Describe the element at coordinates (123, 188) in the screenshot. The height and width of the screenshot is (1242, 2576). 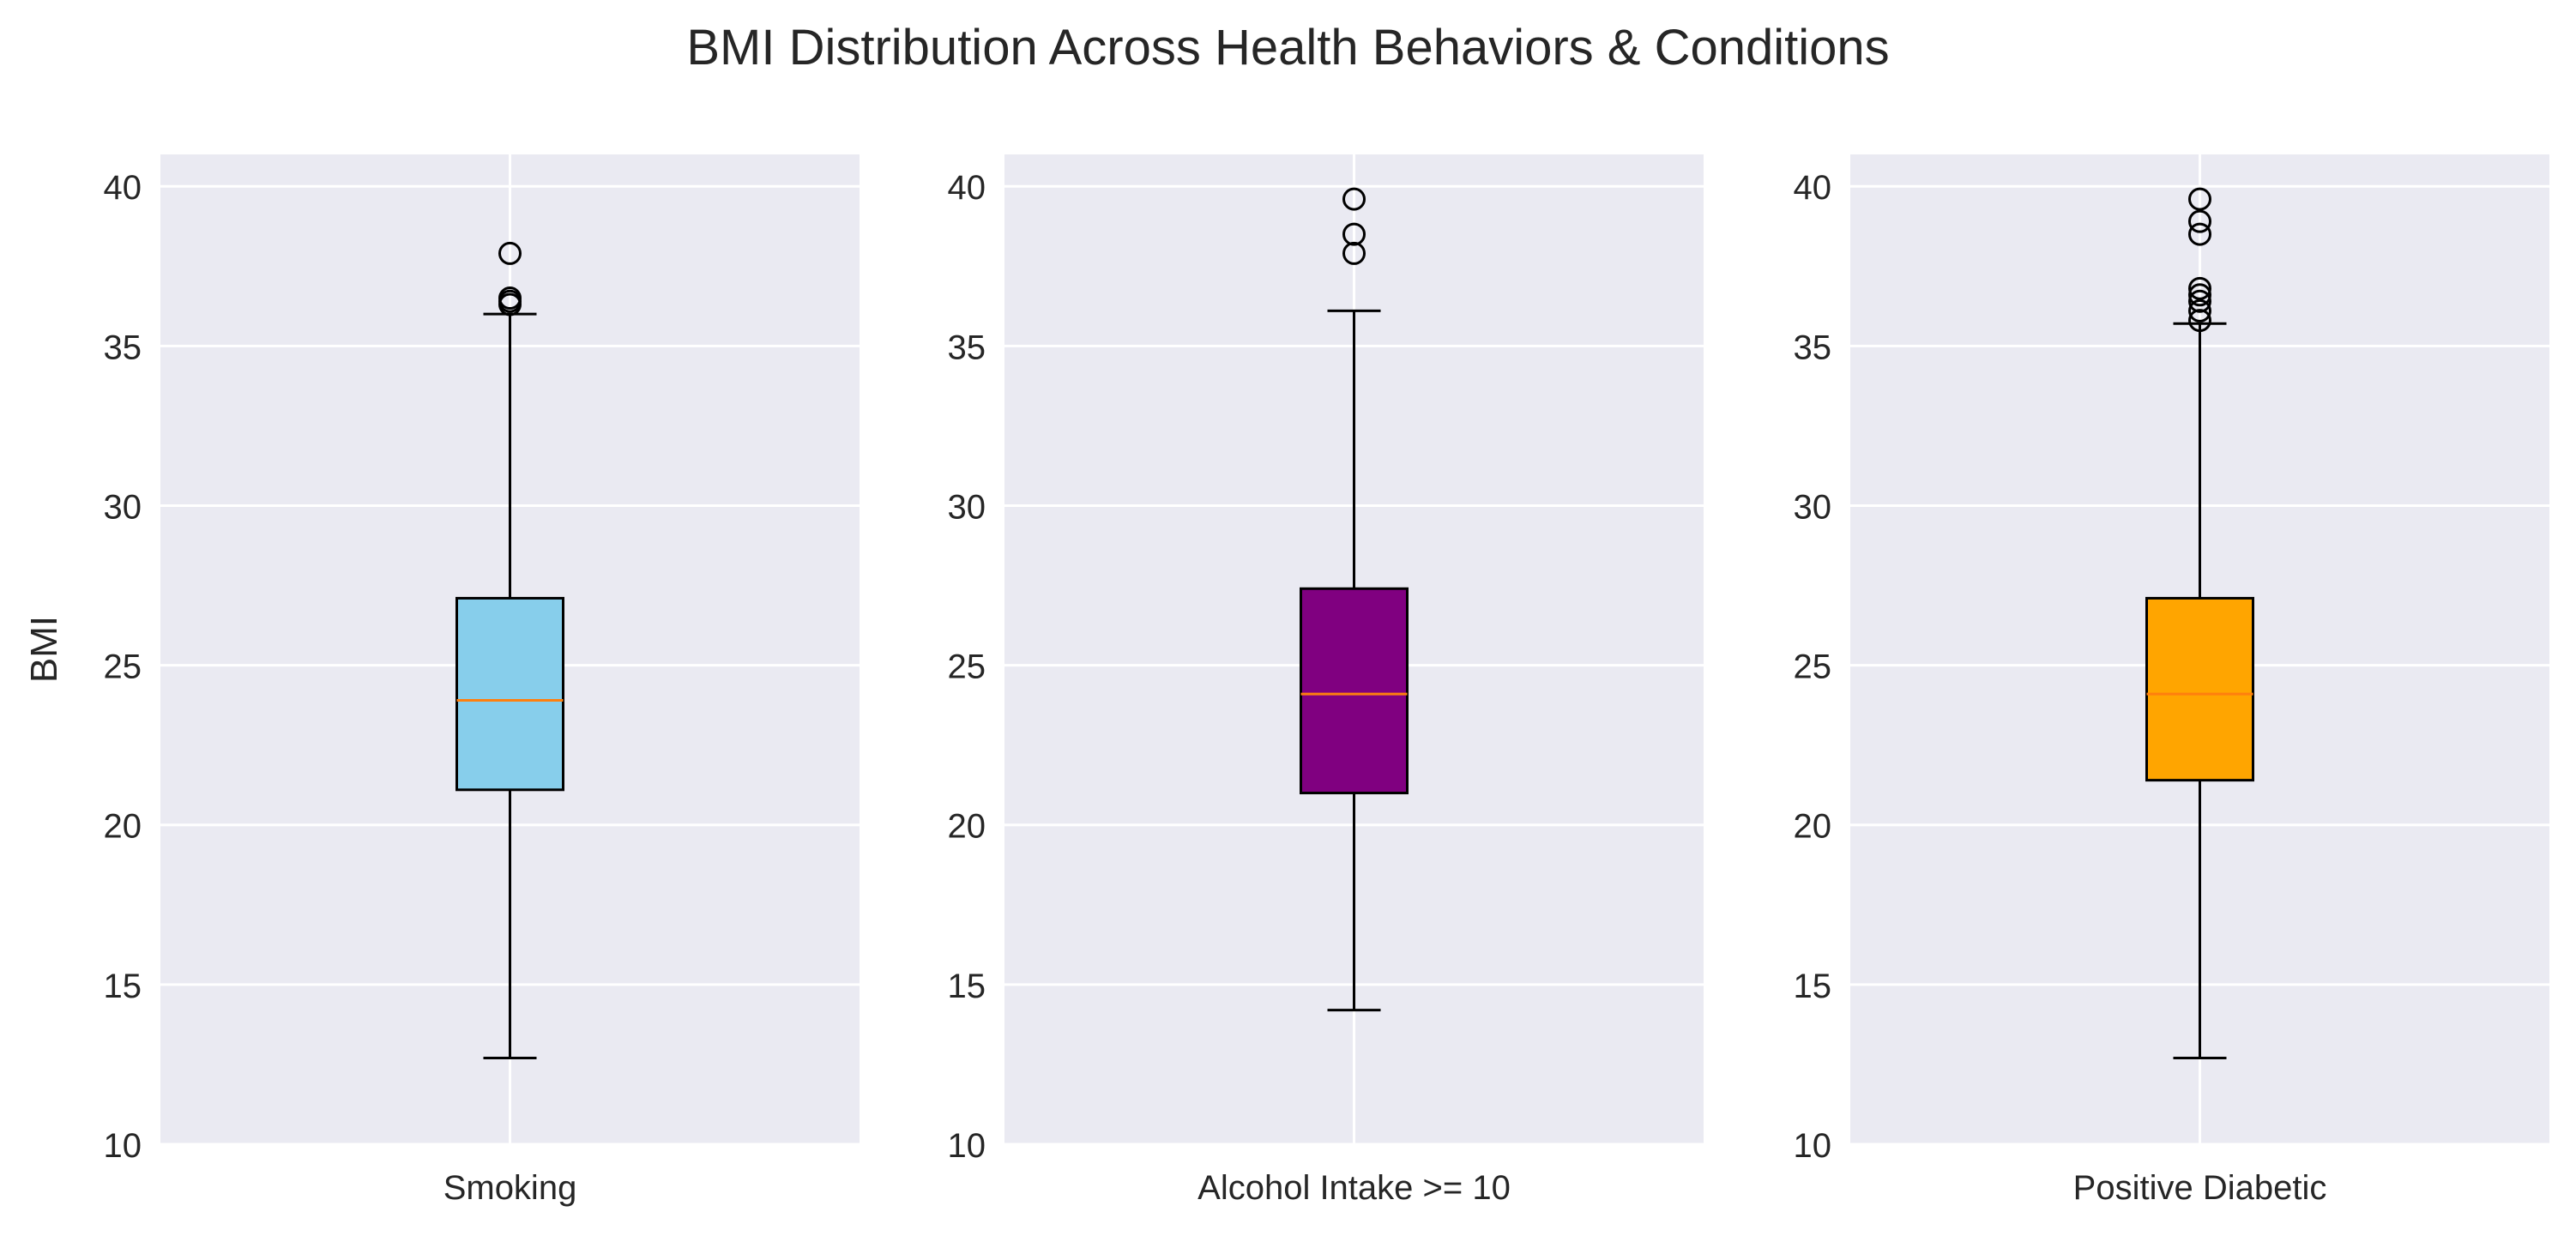
I see `panel-1-ytick-label-40: 40` at that location.